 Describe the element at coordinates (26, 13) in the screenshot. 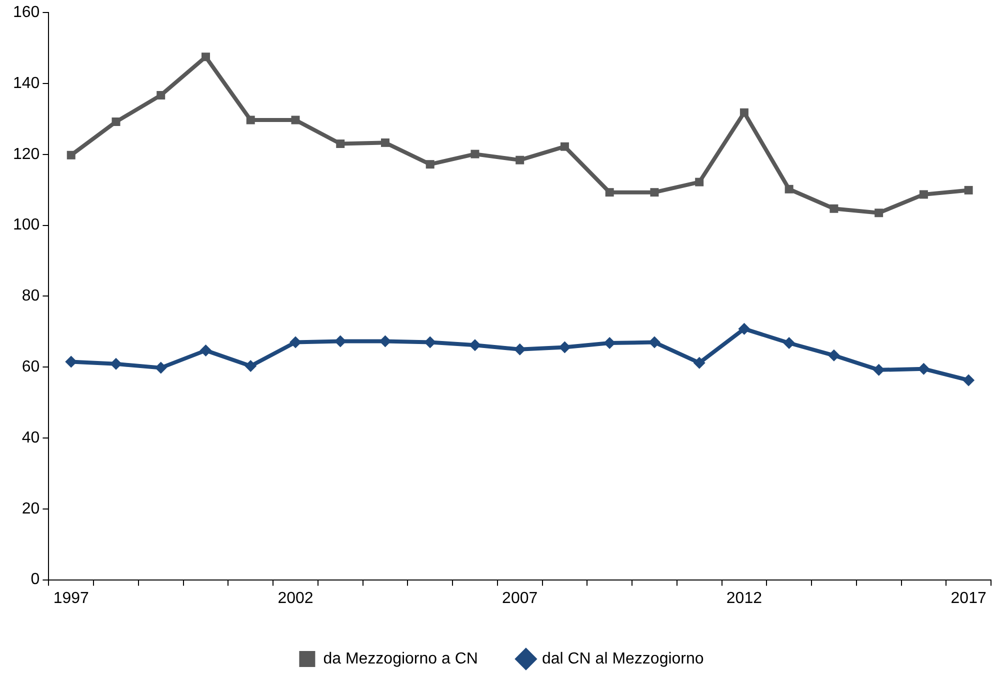

I see `y-tick-label: 160` at that location.